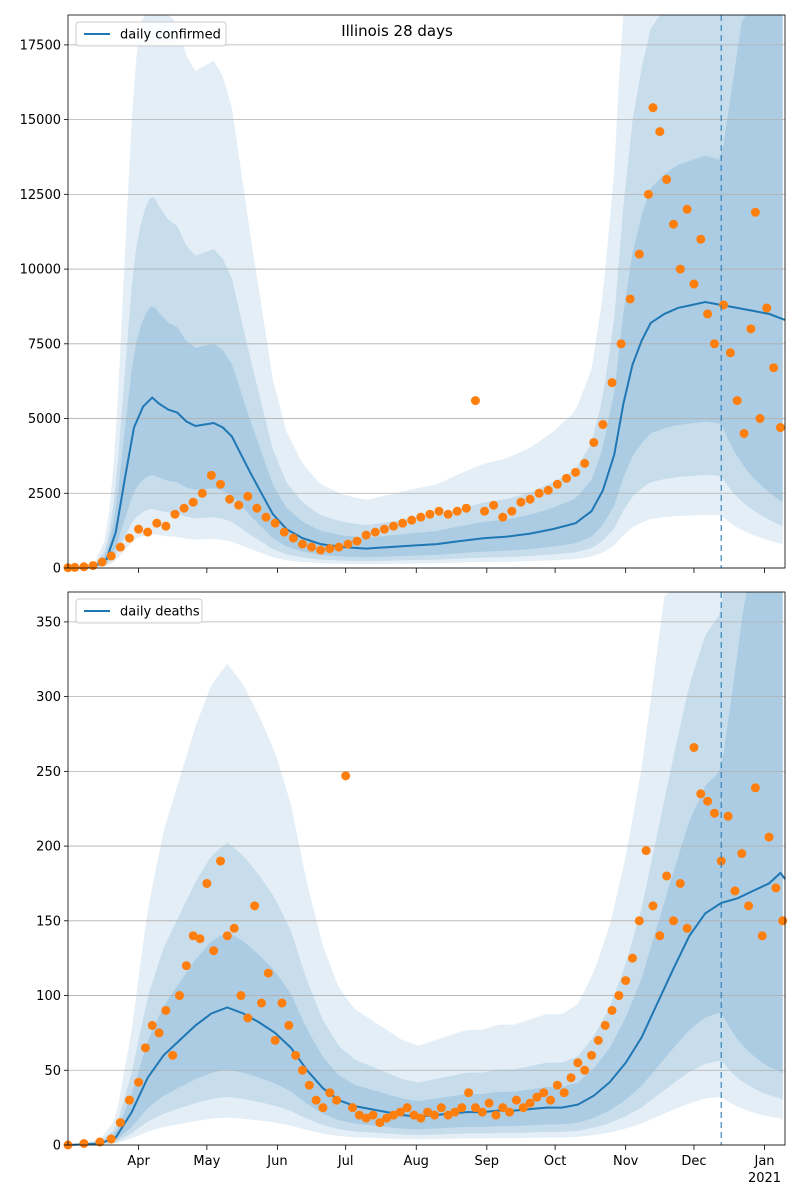 This screenshot has height=1200, width=800. I want to click on y-tick-label: 200, so click(48, 847).